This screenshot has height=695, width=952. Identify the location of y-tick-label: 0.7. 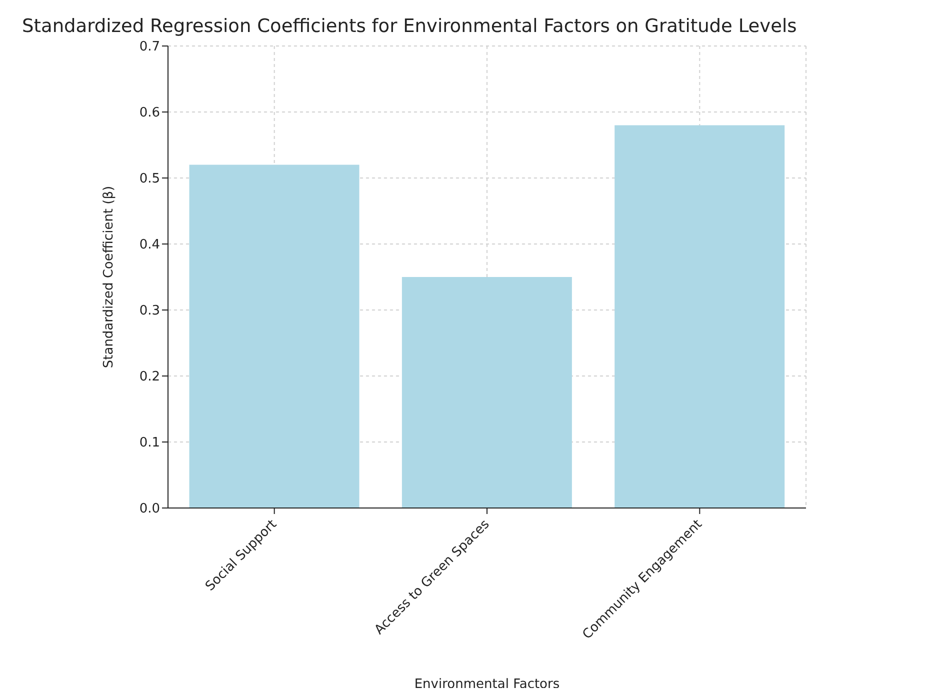
(149, 47).